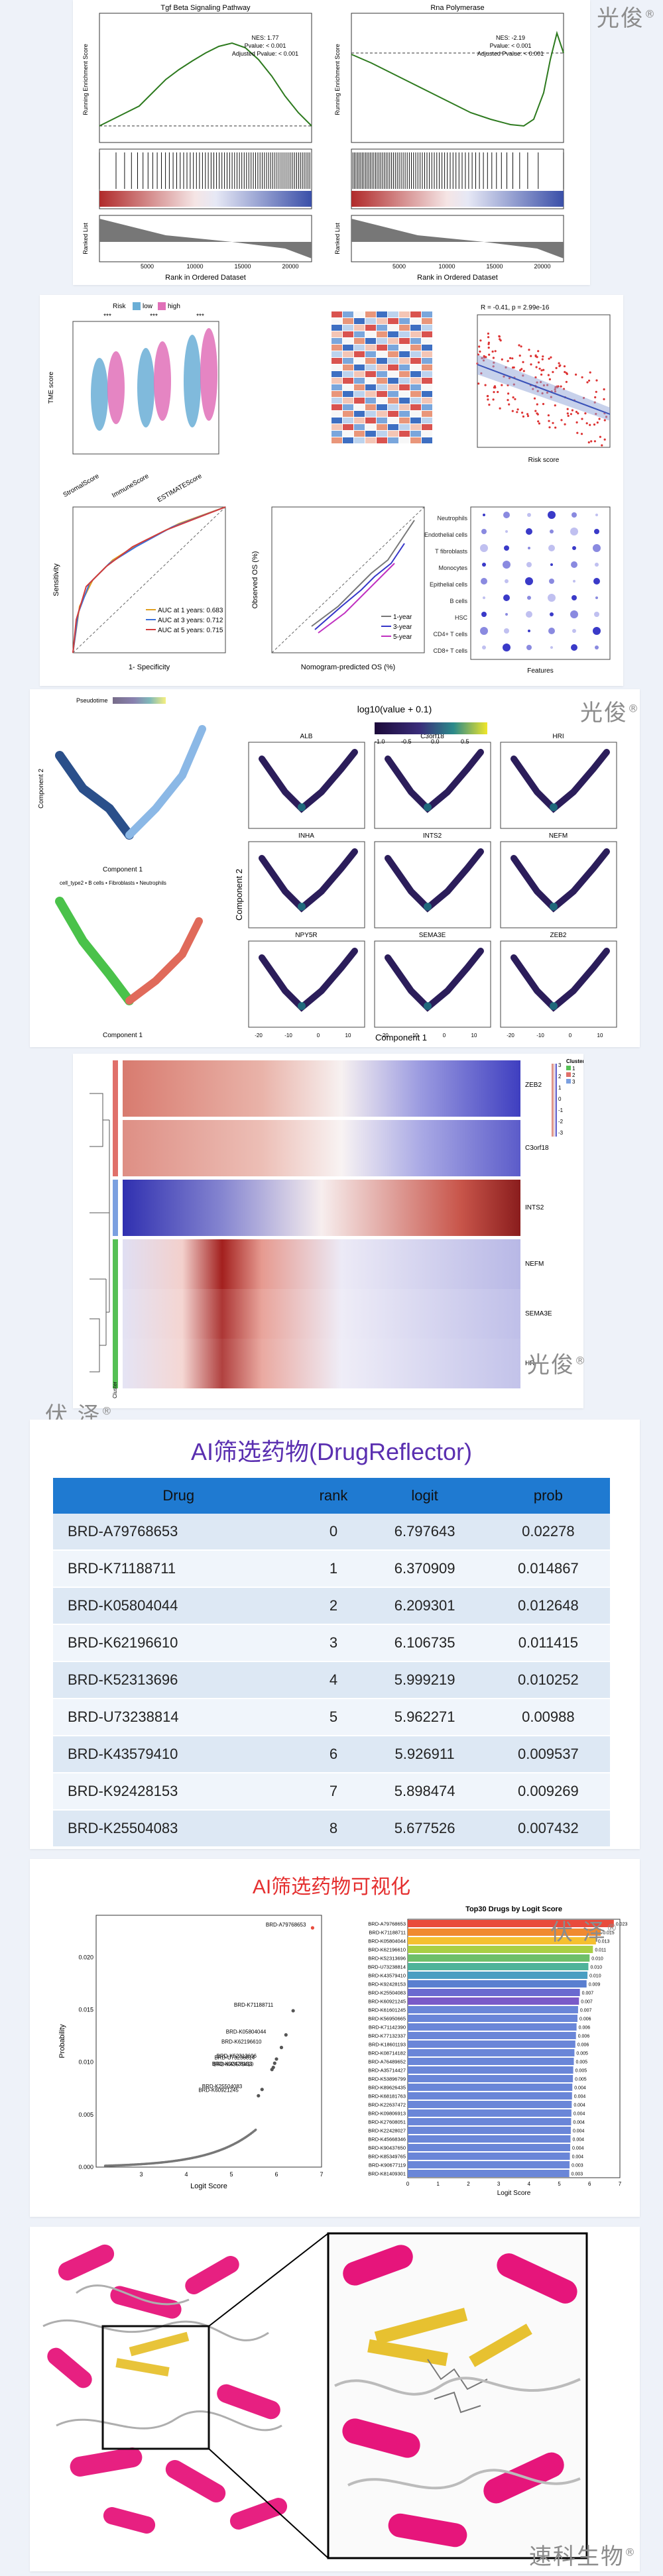  Describe the element at coordinates (581, 1361) in the screenshot. I see `watermark-reg: ®` at that location.